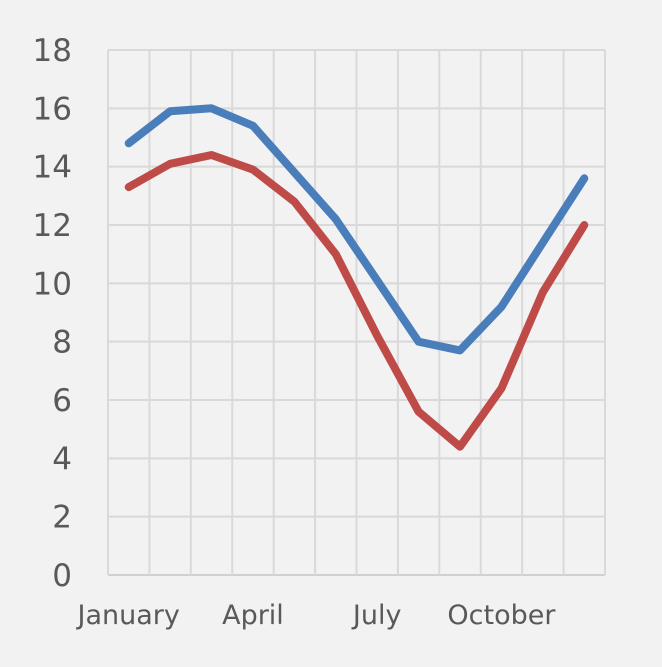 The width and height of the screenshot is (662, 667). I want to click on y-tick-label: 10, so click(52, 284).